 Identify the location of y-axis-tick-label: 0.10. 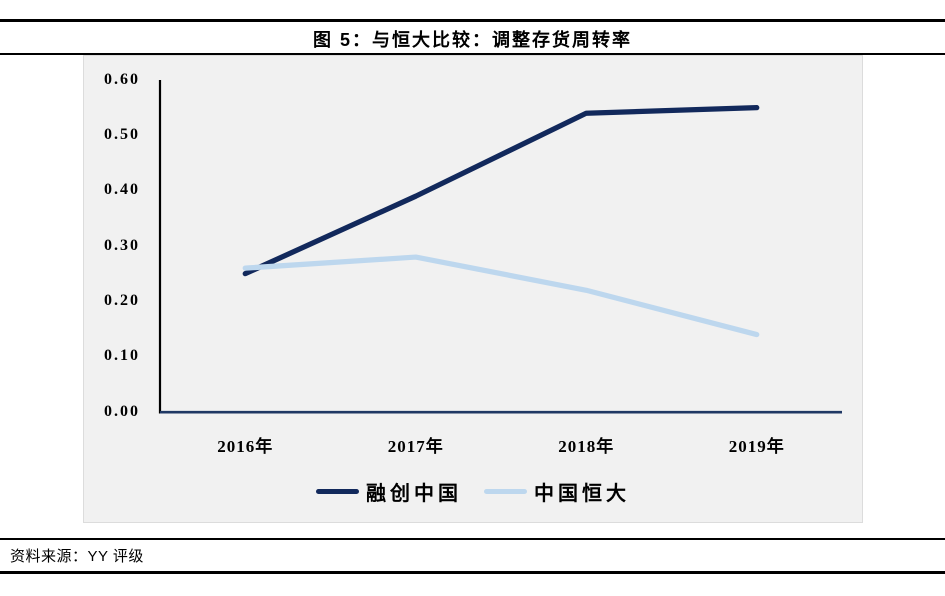
(122, 356).